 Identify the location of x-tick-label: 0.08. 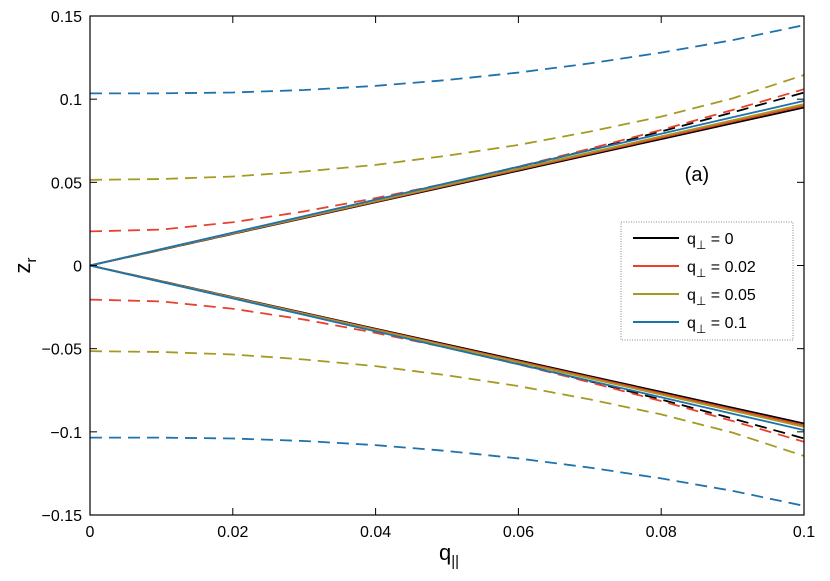
(661, 532).